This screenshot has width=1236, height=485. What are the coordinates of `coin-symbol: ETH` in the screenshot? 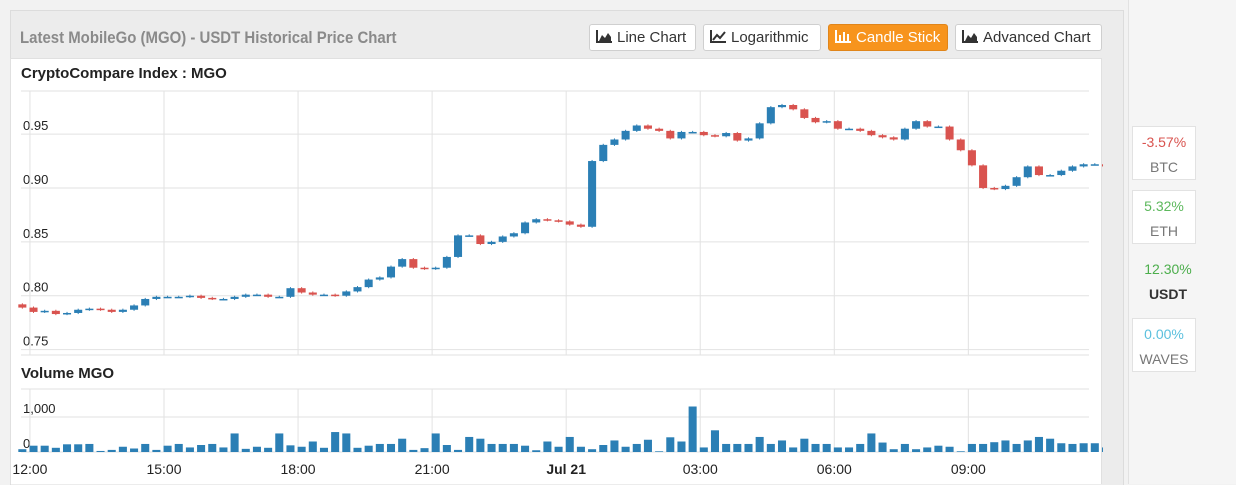 It's located at (1164, 231).